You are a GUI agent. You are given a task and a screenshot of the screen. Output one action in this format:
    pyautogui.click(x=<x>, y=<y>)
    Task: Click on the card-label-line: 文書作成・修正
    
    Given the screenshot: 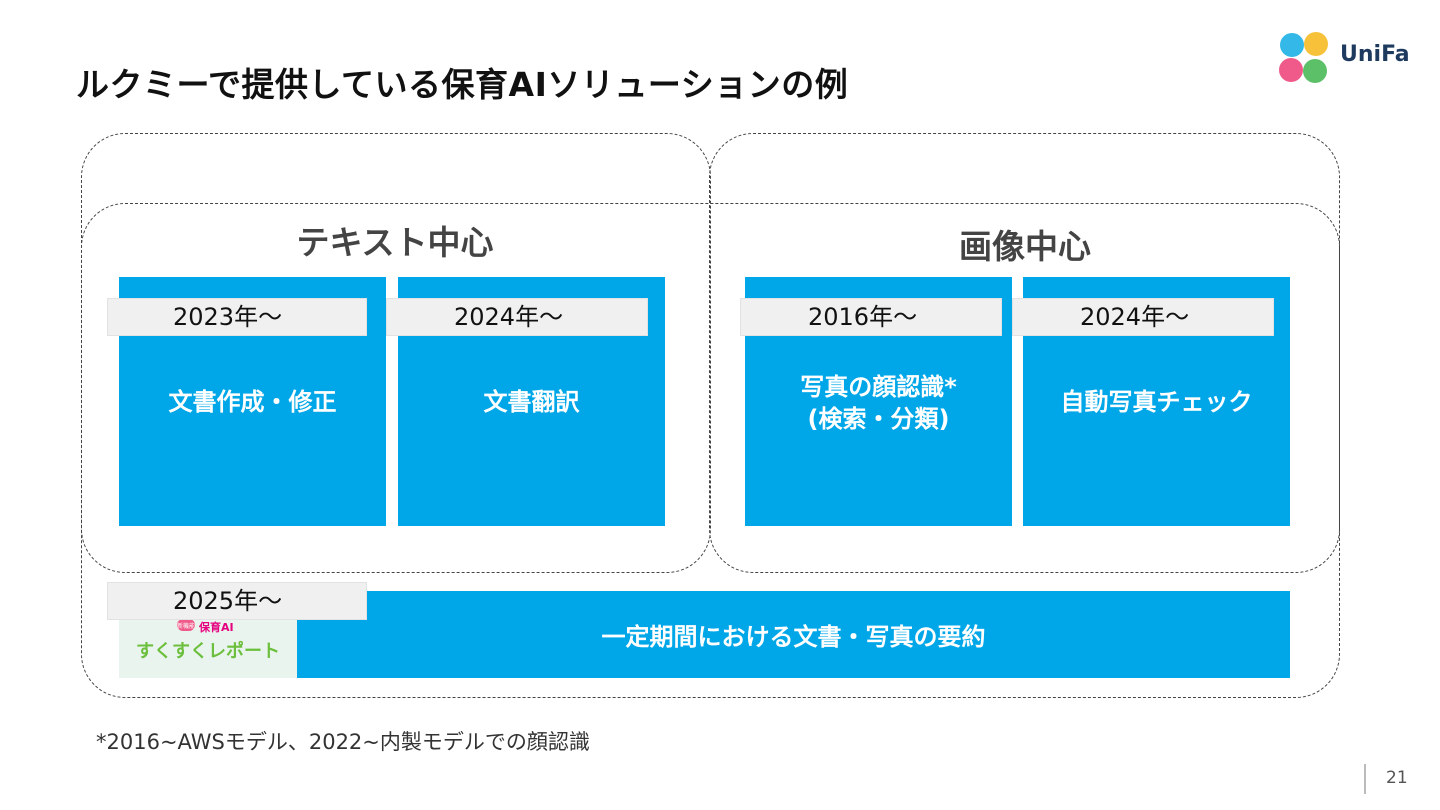 What is the action you would take?
    pyautogui.click(x=252, y=402)
    